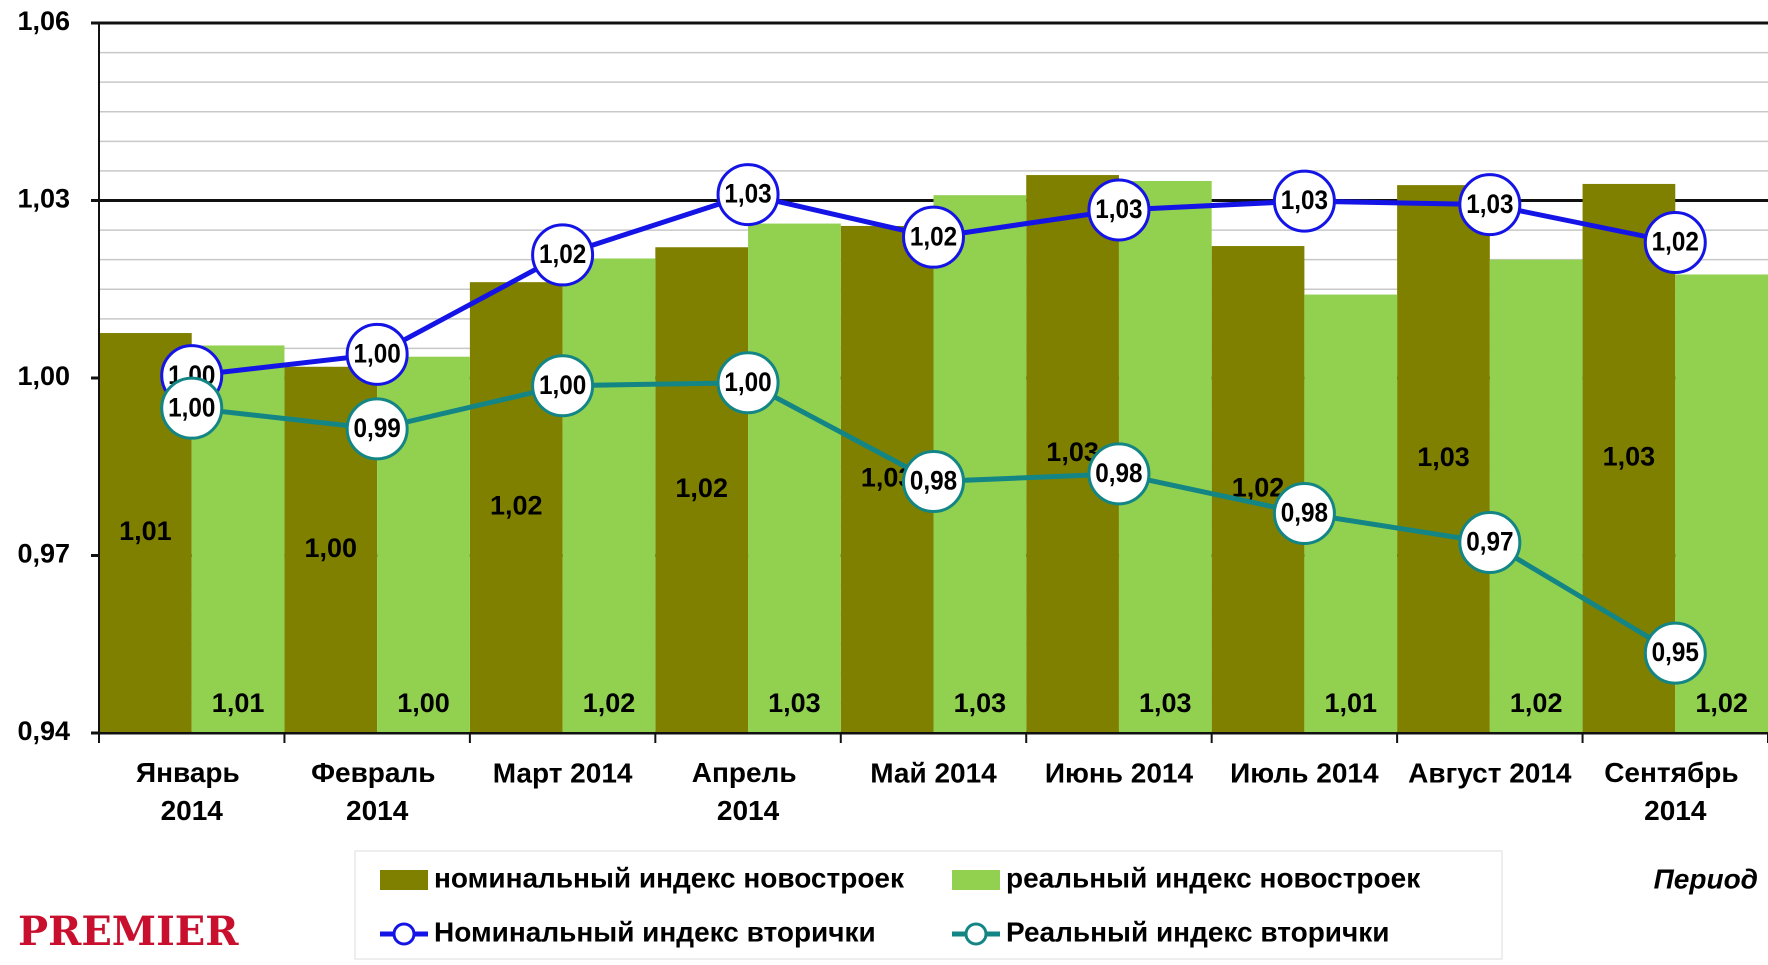 This screenshot has height=965, width=1768. I want to click on legend-label: реальный индекс новостроек, so click(1213, 877).